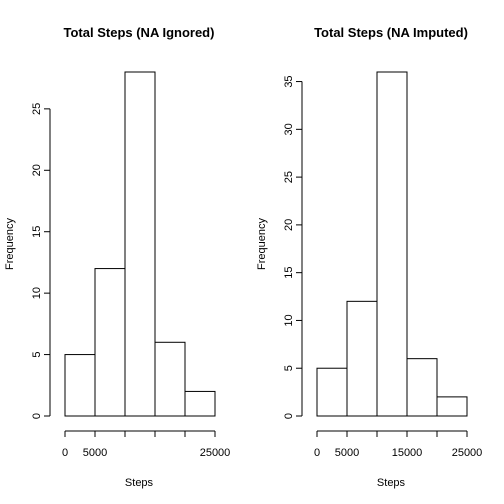  Describe the element at coordinates (139, 32) in the screenshot. I see `chart-title: Total Steps (NA Ignored)` at that location.